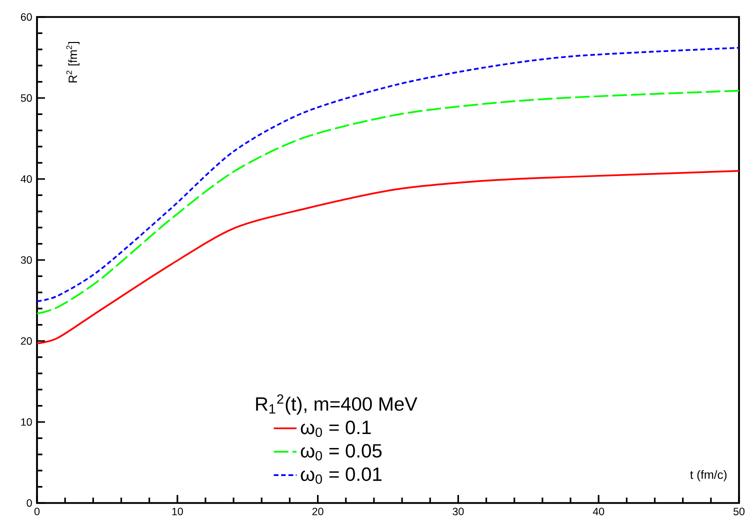 This screenshot has height=526, width=746. Describe the element at coordinates (341, 475) in the screenshot. I see `legend-label: ω$_{0}$ = 0.01` at that location.